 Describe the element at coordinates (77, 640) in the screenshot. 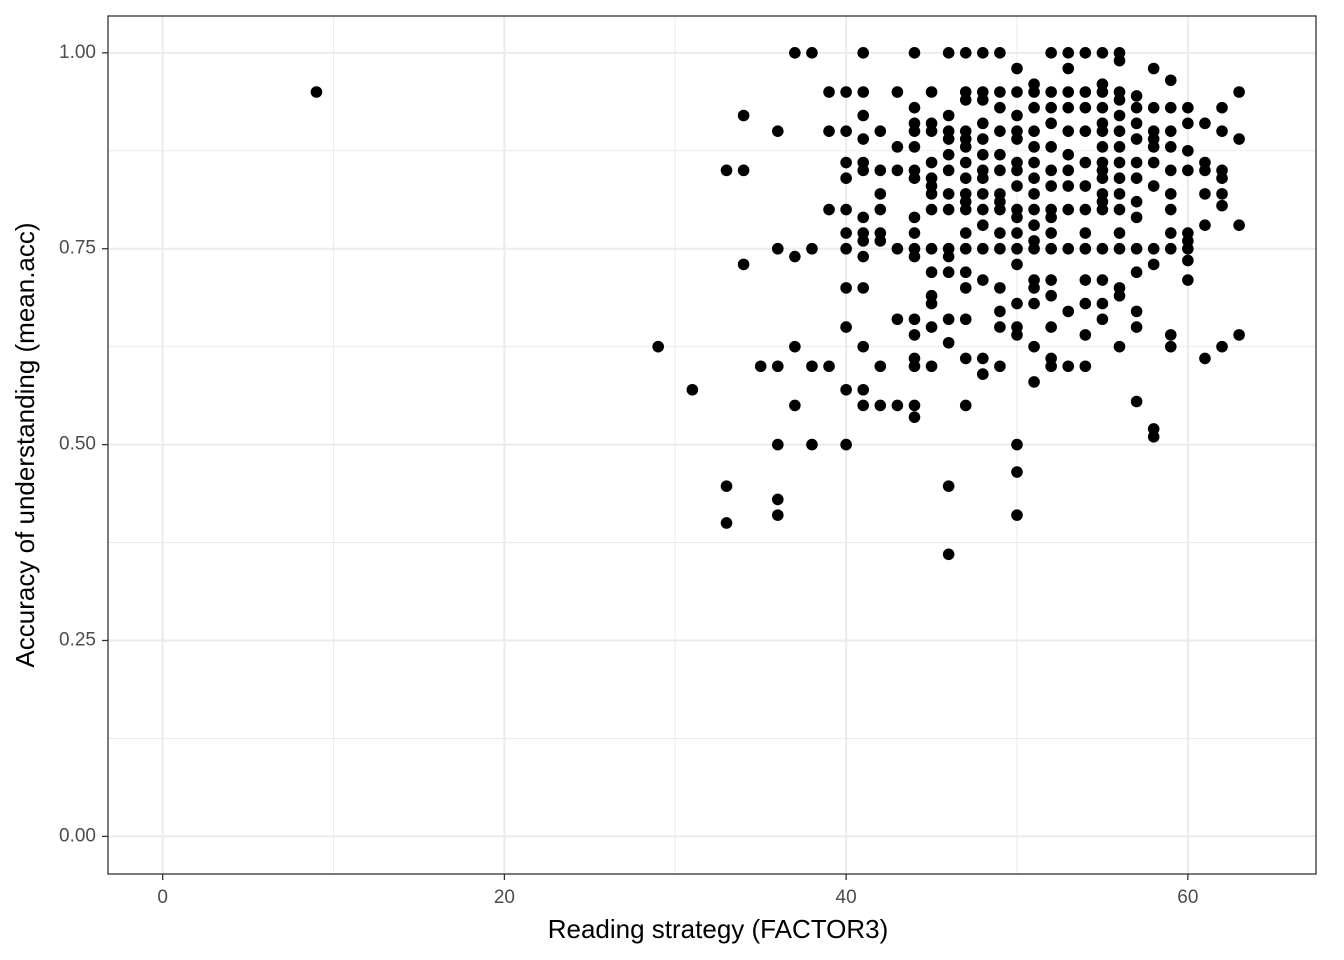

I see `y-tick-label: 0.25` at that location.